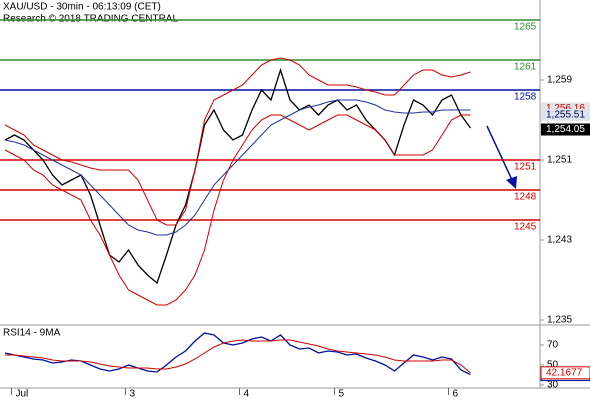 This screenshot has width=590, height=400. What do you see at coordinates (133, 394) in the screenshot?
I see `x-tick-label: 3` at bounding box center [133, 394].